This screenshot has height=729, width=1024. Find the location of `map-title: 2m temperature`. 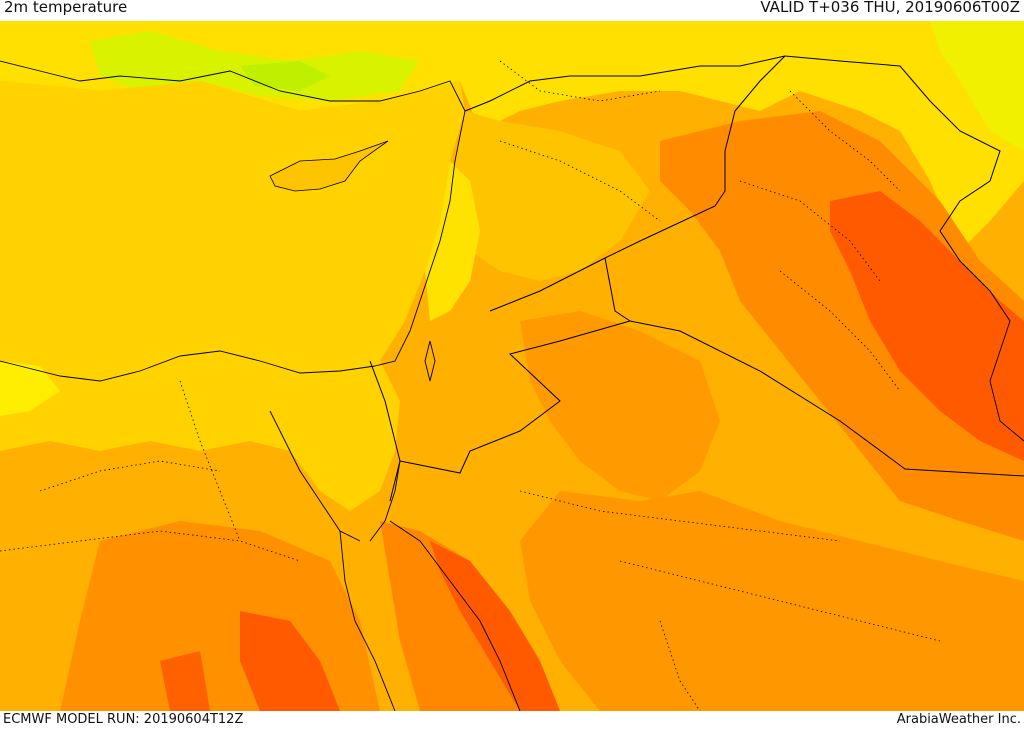

map-title: 2m temperature is located at coordinates (66, 8).